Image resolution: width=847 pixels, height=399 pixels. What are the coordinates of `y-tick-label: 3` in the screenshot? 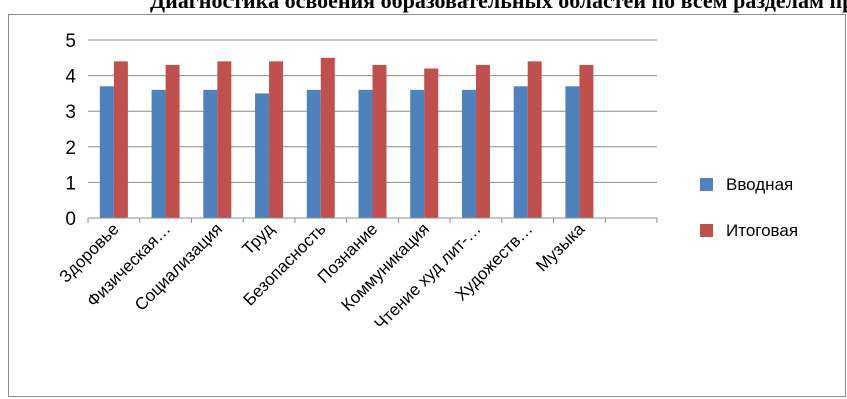 It's located at (70, 112).